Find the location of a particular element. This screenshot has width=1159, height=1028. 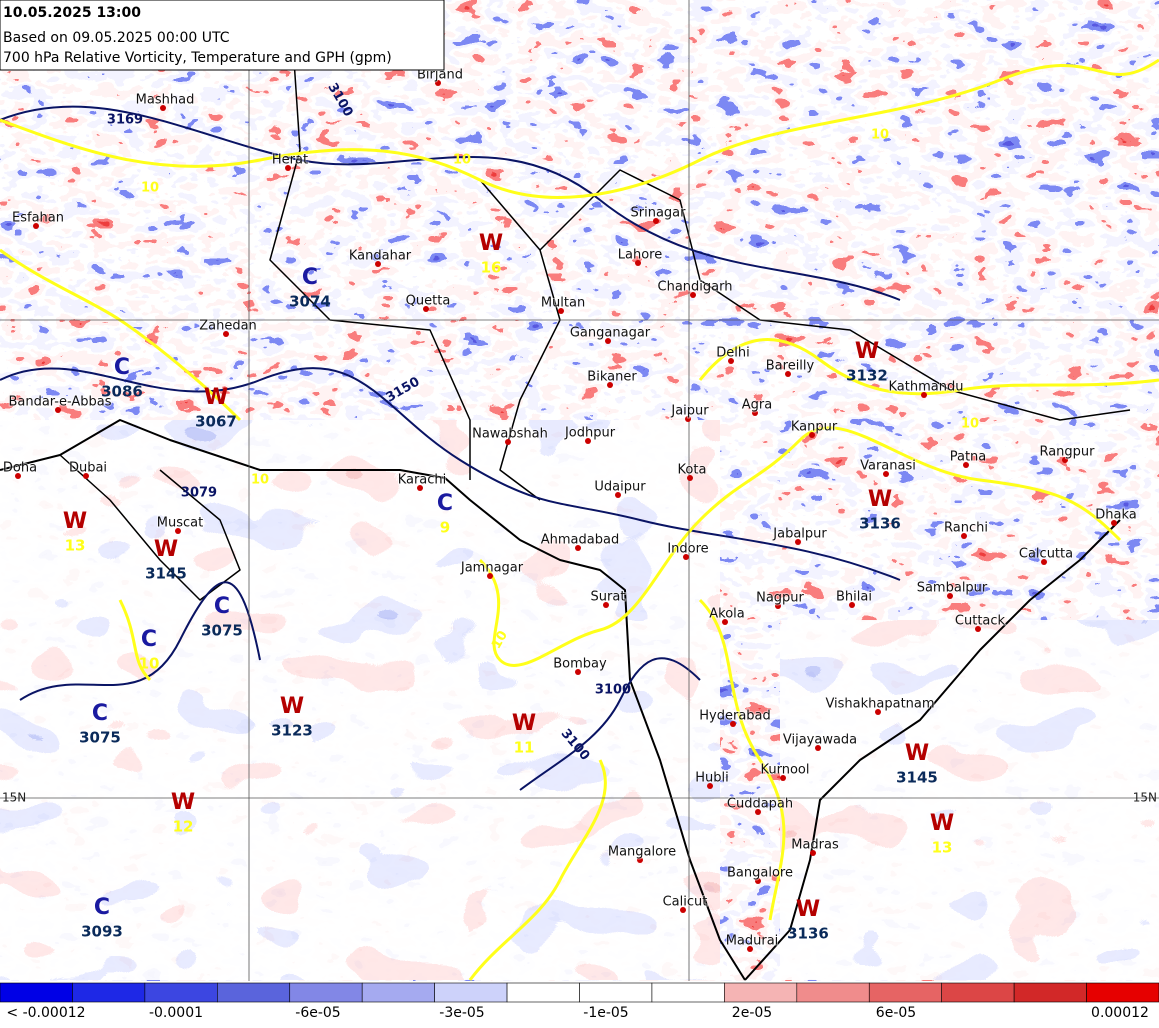

city-label: Calicut is located at coordinates (685, 902).